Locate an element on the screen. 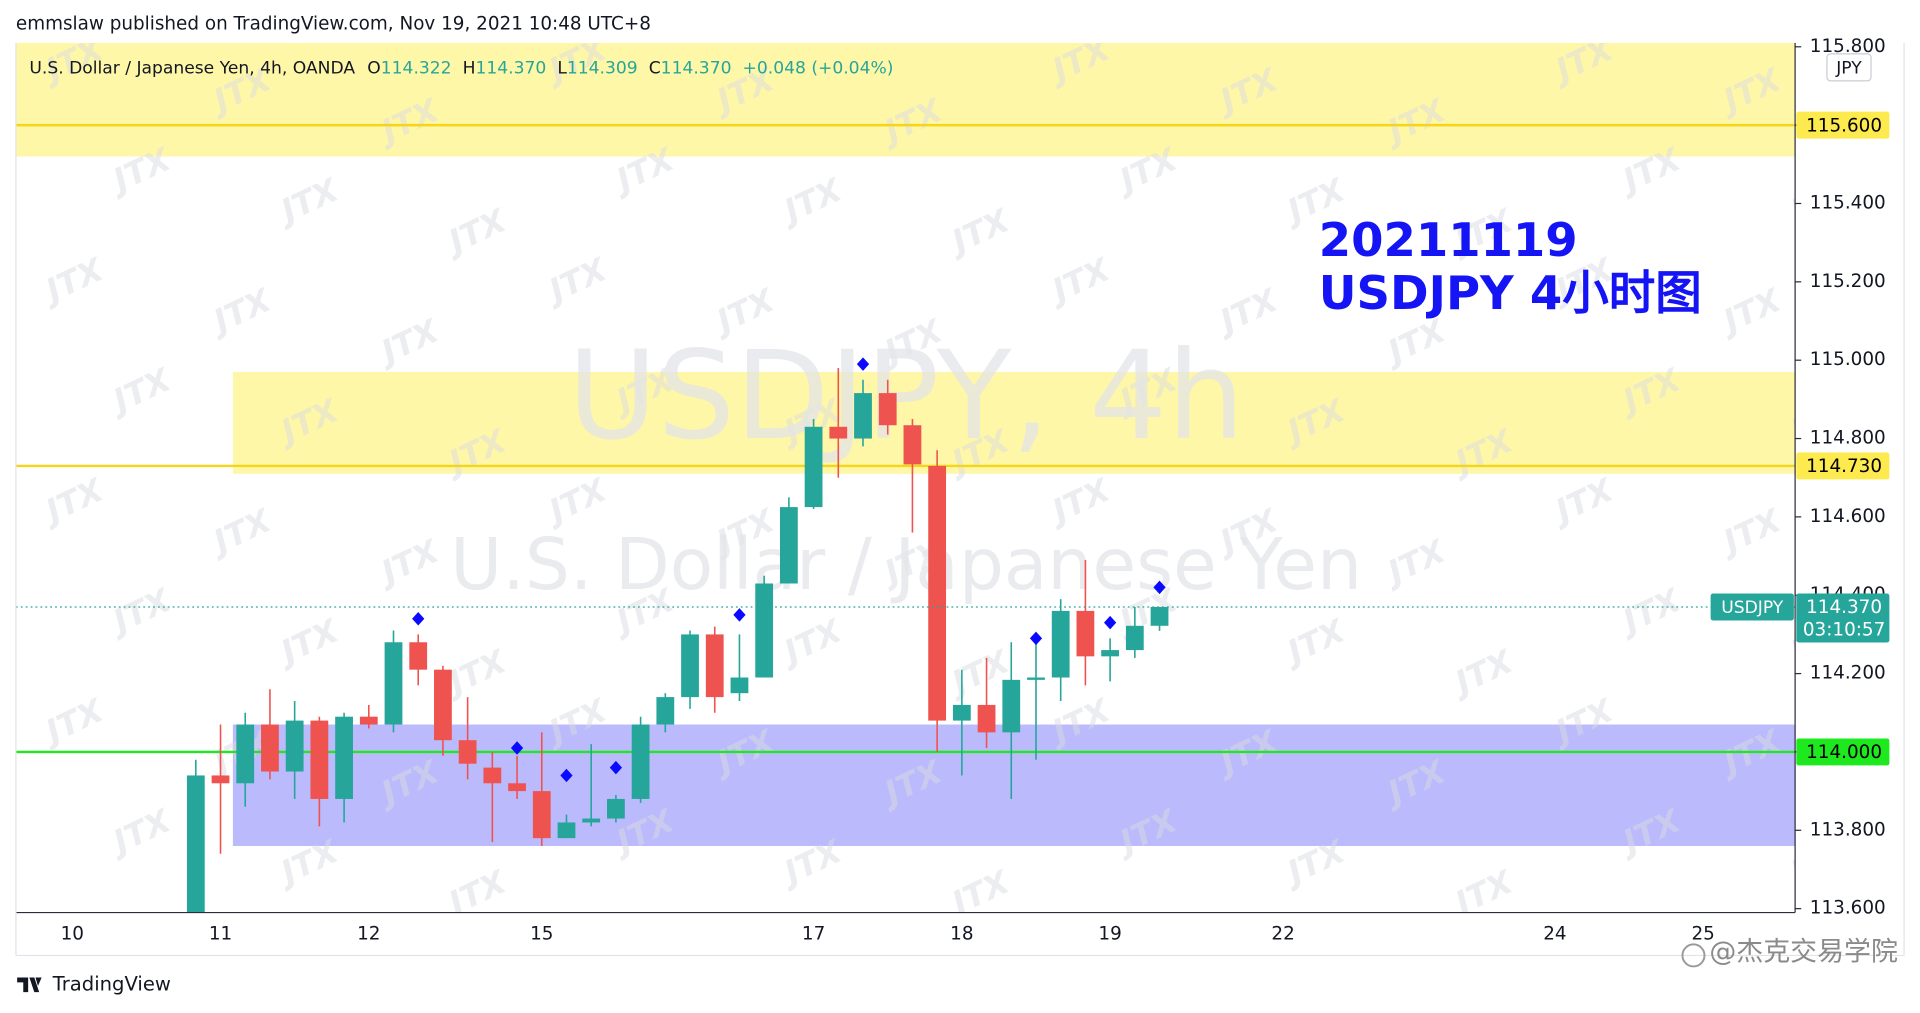  y-tick-label: 115.000 is located at coordinates (1848, 359).